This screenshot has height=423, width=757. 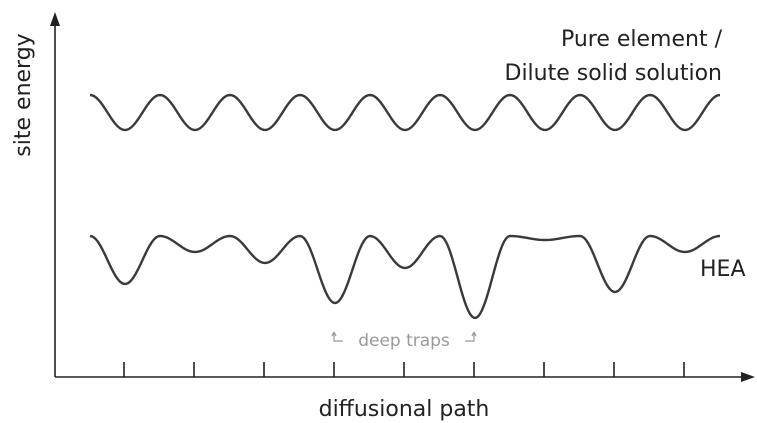 I want to click on bottom-curve-label: HEA, so click(x=723, y=269).